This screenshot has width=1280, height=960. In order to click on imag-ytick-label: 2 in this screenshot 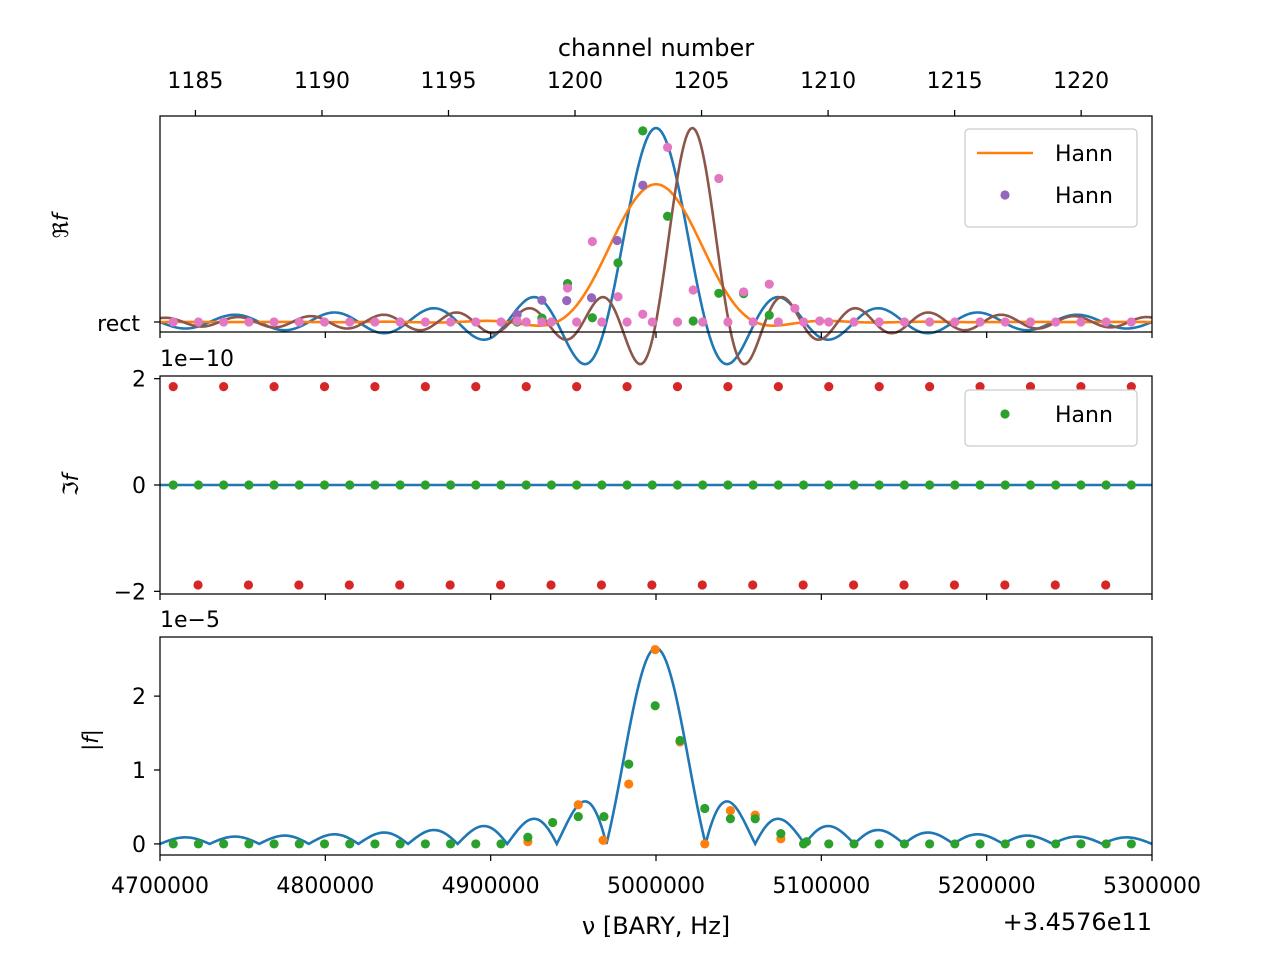, I will do `click(139, 380)`.